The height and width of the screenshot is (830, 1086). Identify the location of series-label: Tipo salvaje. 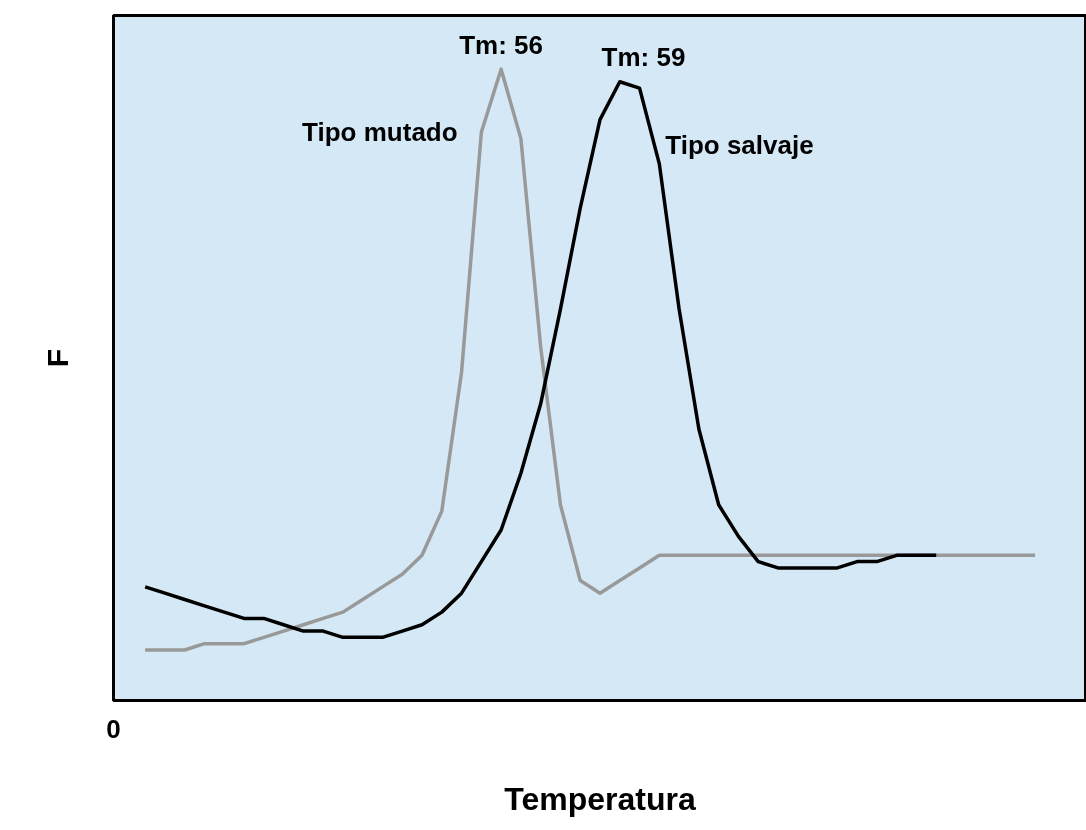
(739, 144).